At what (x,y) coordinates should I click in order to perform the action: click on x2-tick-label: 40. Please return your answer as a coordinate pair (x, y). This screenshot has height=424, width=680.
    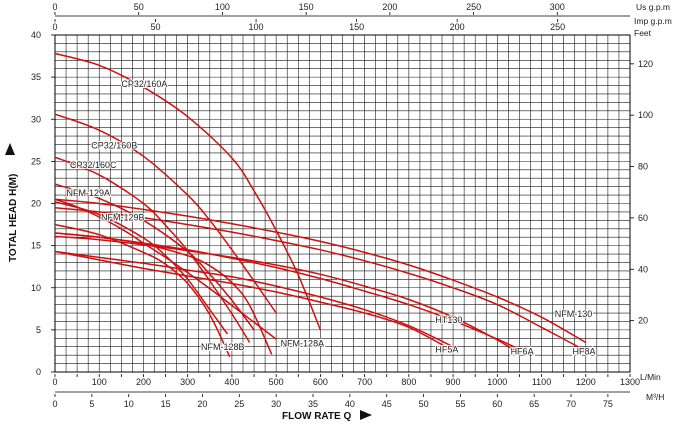
    Looking at the image, I should click on (350, 404).